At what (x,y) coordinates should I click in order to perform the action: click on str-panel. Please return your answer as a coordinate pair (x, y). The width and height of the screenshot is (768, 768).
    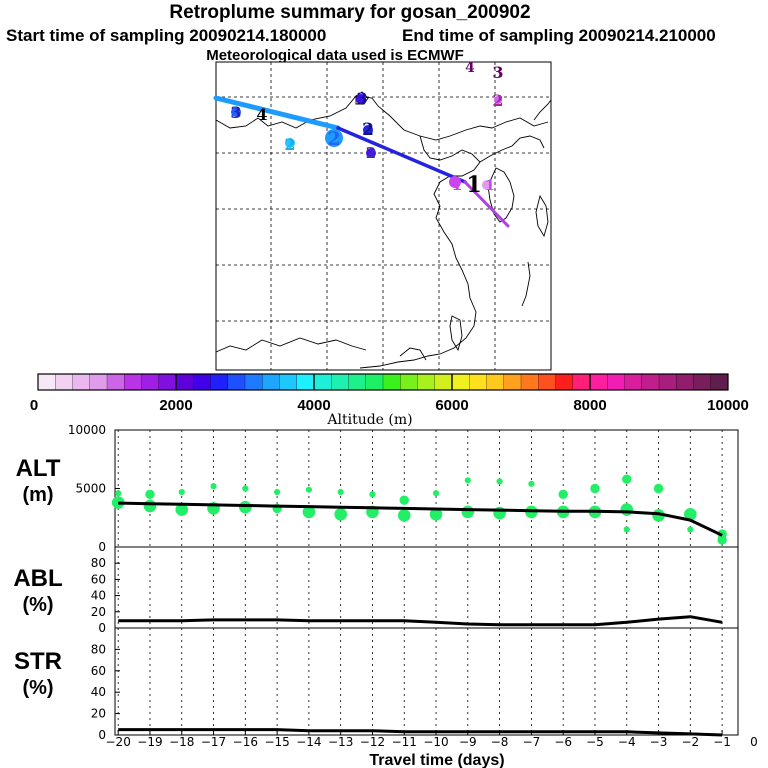
    Looking at the image, I should click on (420, 732).